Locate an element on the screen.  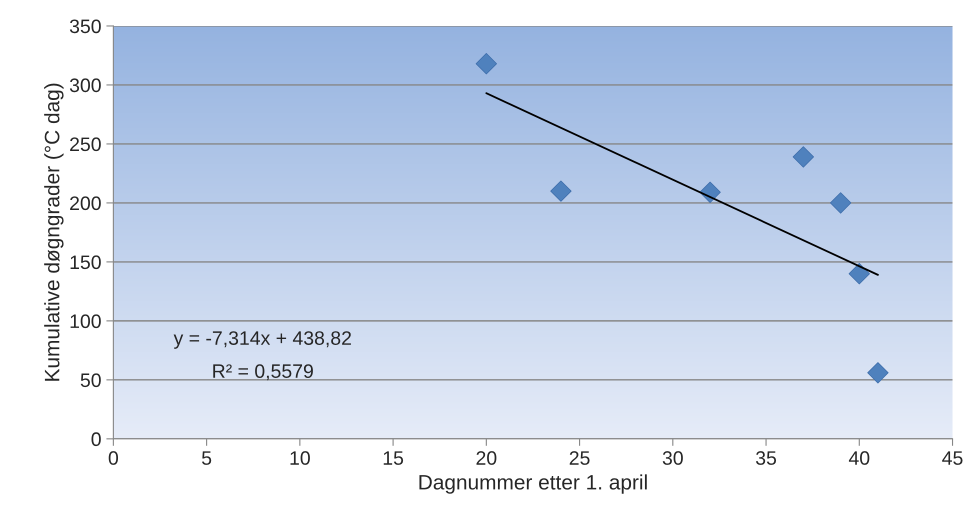
x-tick-label: 35 is located at coordinates (766, 458).